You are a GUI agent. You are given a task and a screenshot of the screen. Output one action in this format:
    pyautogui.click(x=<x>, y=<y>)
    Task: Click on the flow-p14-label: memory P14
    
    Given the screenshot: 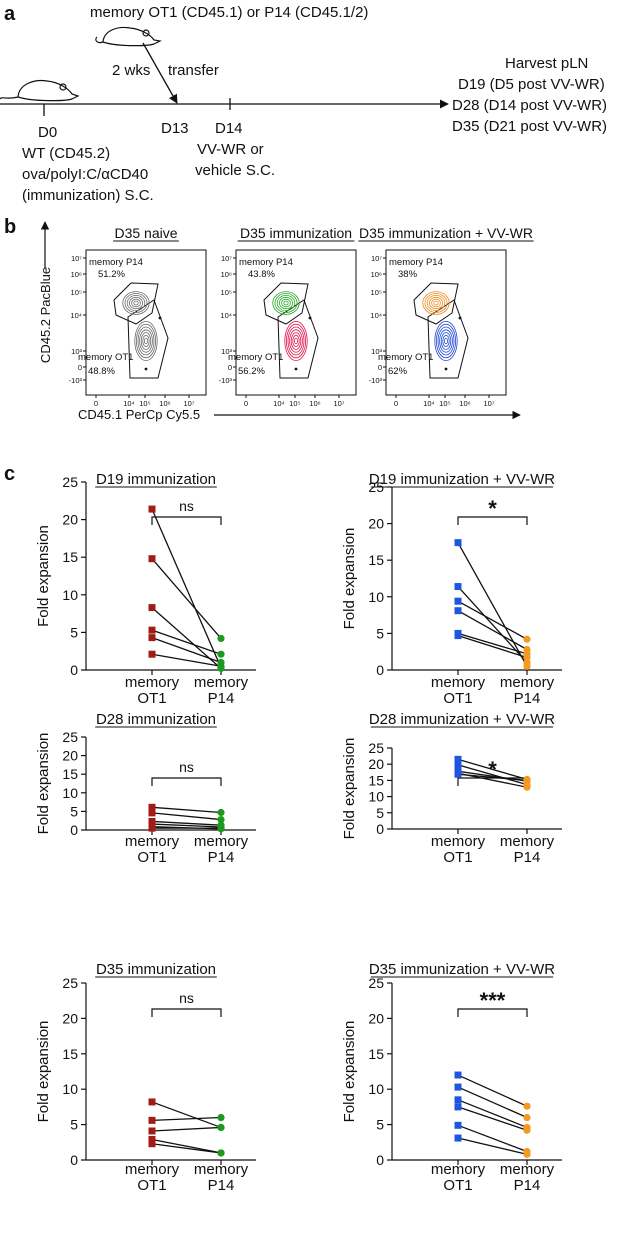 What is the action you would take?
    pyautogui.click(x=266, y=262)
    